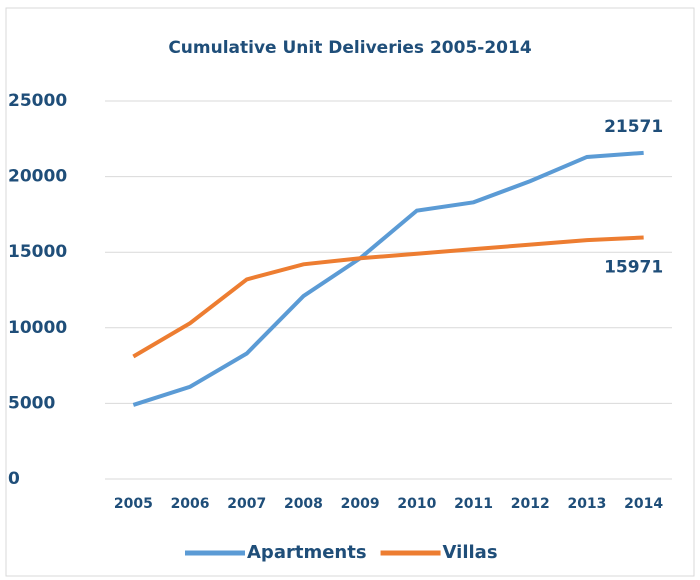 The image size is (700, 580). What do you see at coordinates (530, 504) in the screenshot?
I see `x-tick-label: 2012` at bounding box center [530, 504].